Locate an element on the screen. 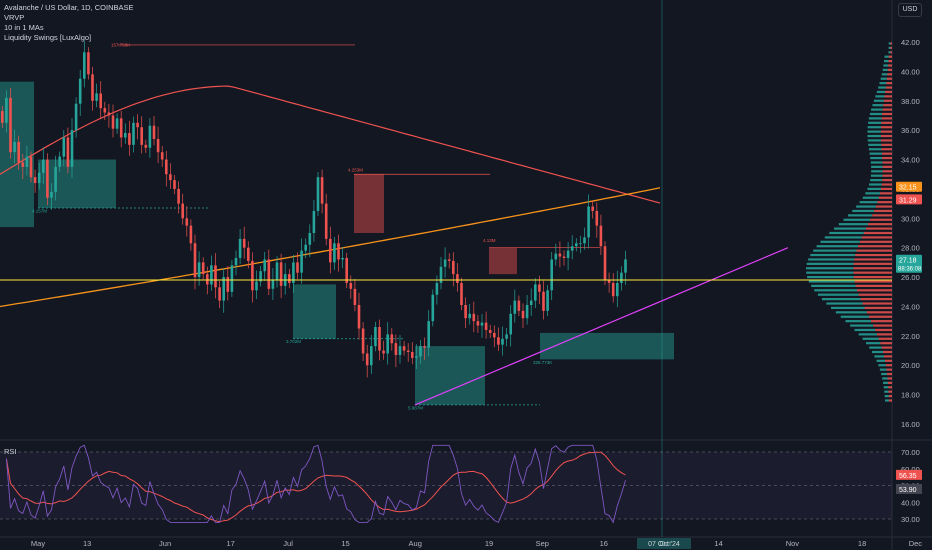 The width and height of the screenshot is (932, 550). rsi-tick-label: 70.00 is located at coordinates (910, 452).